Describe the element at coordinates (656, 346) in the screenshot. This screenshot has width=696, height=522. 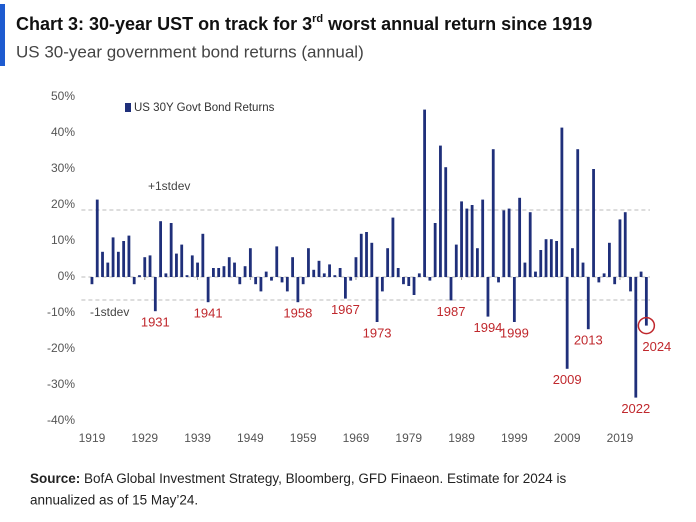
I see `year-annotation: 2024` at that location.